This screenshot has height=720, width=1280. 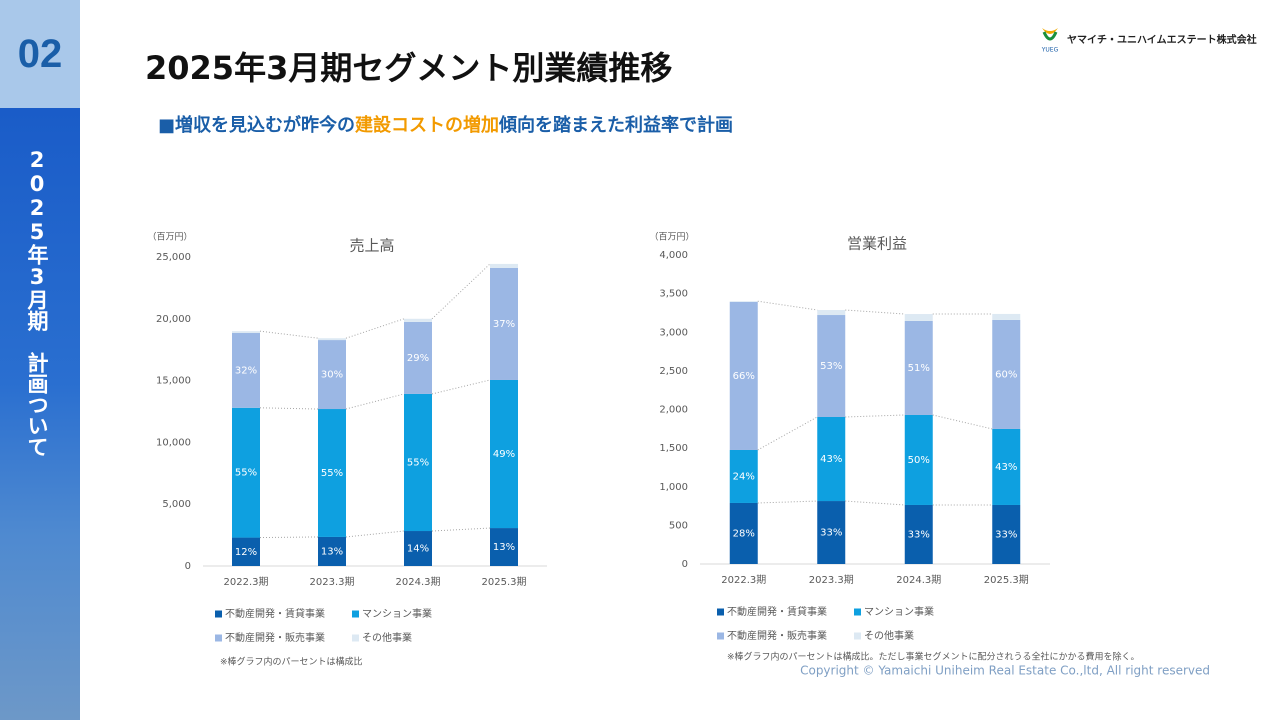 I want to click on segment-label: 49%, so click(x=504, y=454).